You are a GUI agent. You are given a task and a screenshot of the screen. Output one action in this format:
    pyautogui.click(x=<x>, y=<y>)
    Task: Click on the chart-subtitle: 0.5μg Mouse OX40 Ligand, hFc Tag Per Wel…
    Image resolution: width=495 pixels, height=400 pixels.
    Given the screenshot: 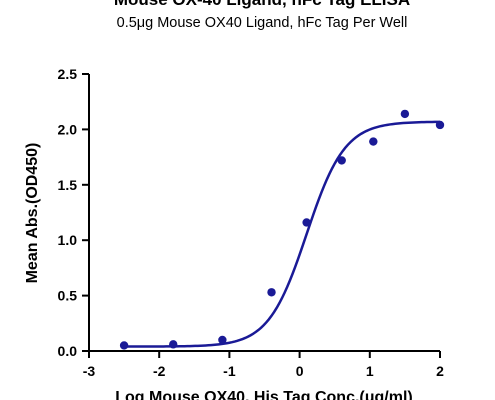 What is the action you would take?
    pyautogui.click(x=262, y=23)
    